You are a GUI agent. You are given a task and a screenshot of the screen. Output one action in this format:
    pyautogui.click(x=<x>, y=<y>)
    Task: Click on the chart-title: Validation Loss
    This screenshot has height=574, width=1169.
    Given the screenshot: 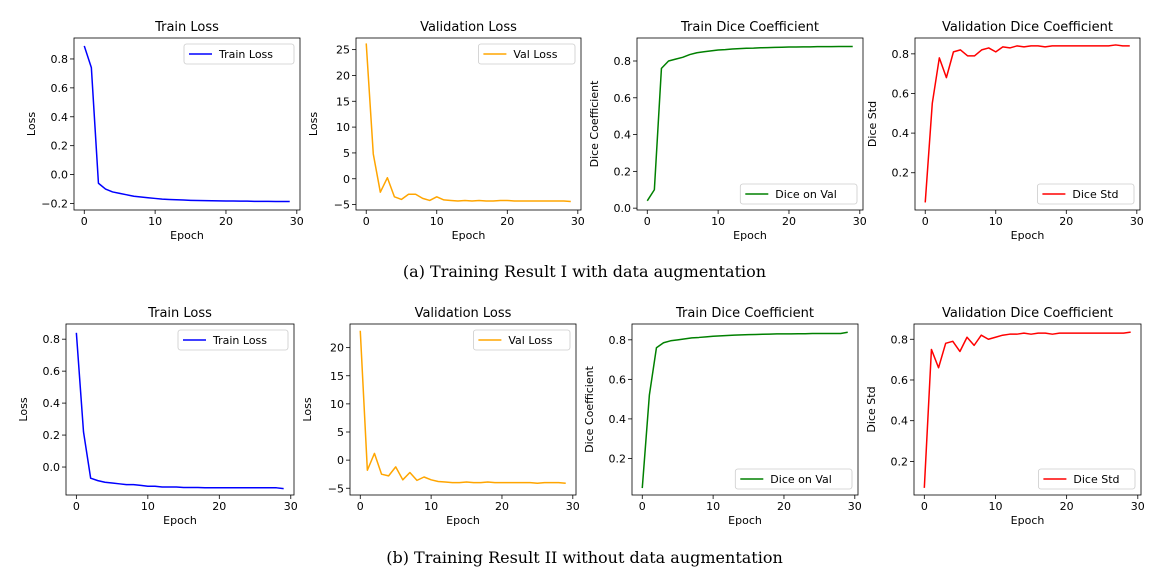 What is the action you would take?
    pyautogui.click(x=468, y=27)
    